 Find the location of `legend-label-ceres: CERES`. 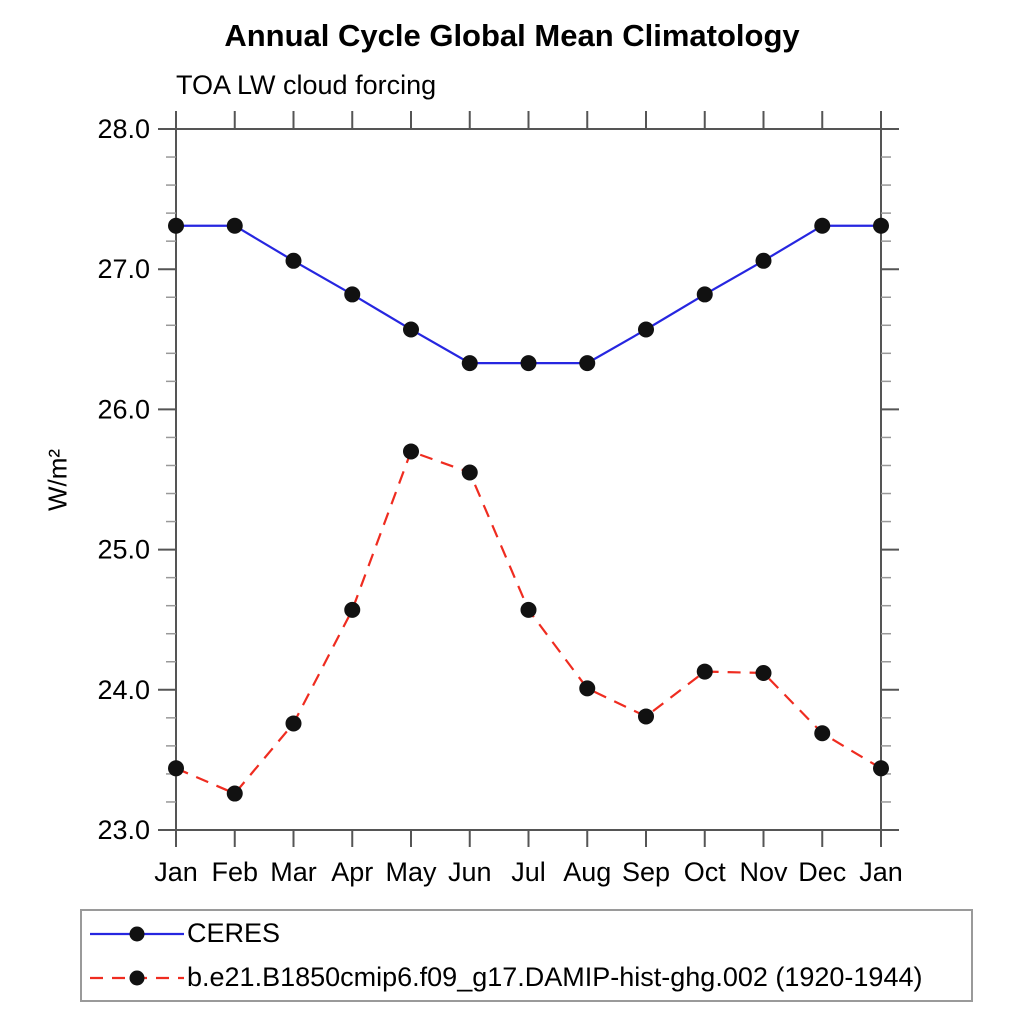

legend-label-ceres: CERES is located at coordinates (234, 933).